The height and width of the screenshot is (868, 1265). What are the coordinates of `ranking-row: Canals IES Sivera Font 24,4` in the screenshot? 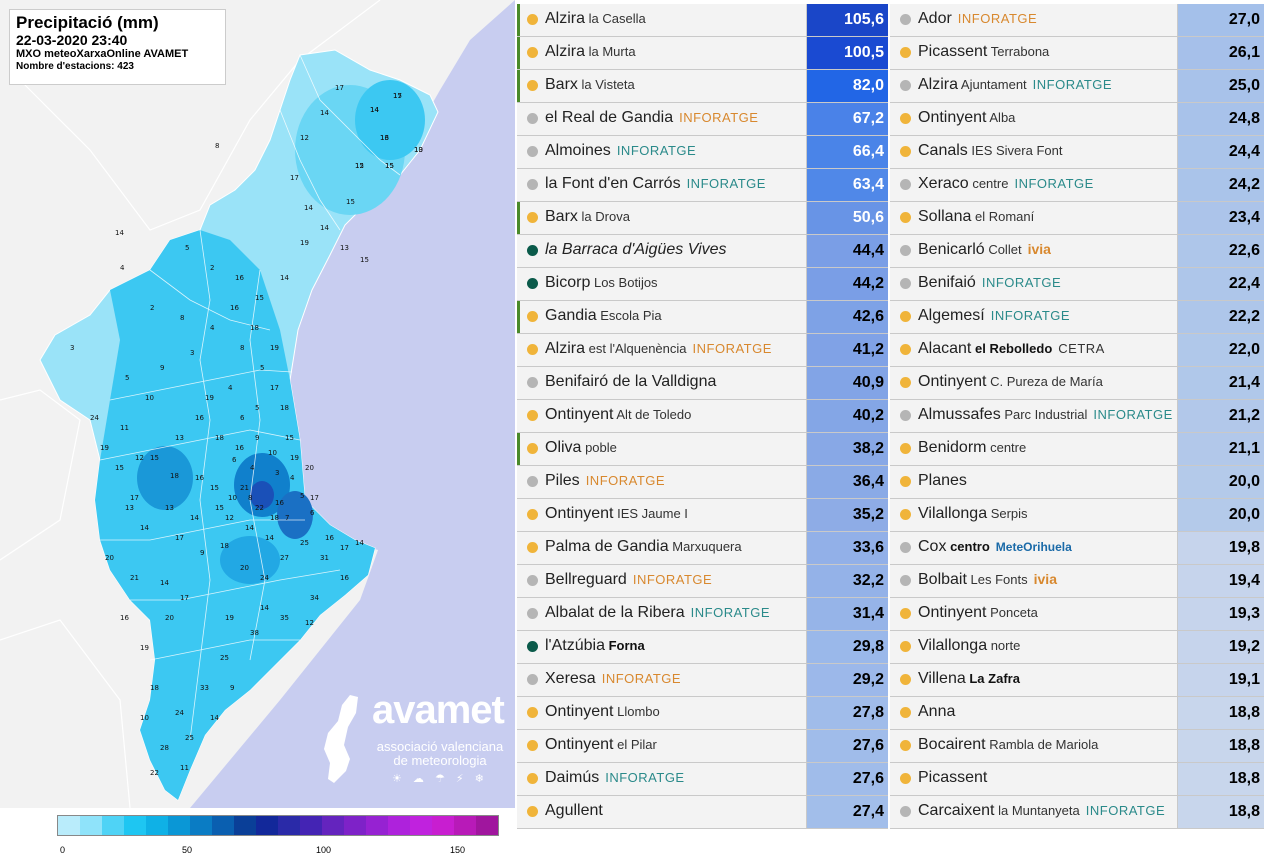 It's located at (1077, 152).